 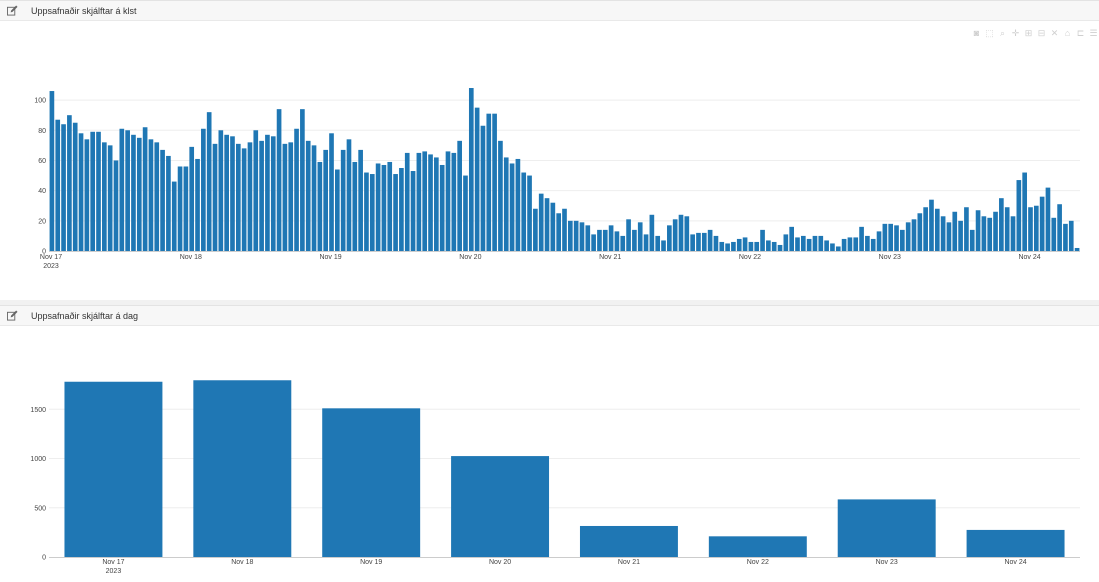 What do you see at coordinates (12, 315) in the screenshot?
I see `edit-icon` at bounding box center [12, 315].